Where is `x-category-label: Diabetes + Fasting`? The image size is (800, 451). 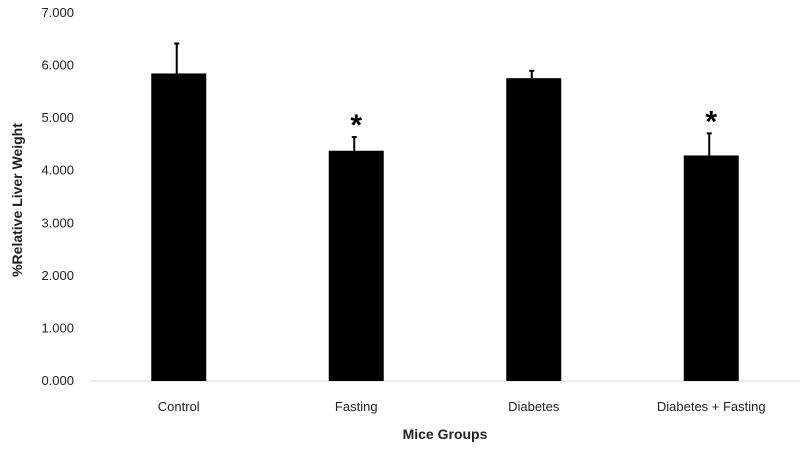
x-category-label: Diabetes + Fasting is located at coordinates (711, 406).